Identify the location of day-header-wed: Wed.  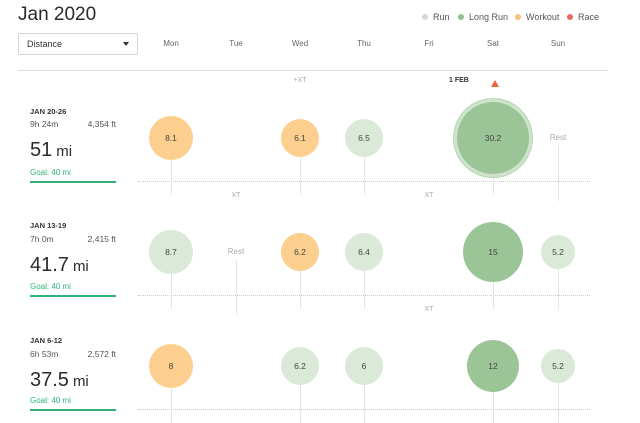
(300, 43).